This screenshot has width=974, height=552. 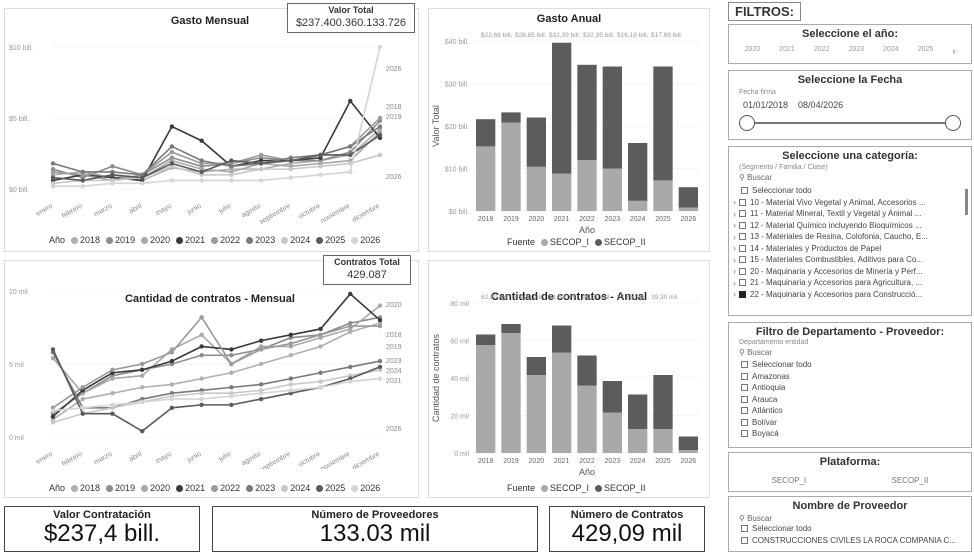 What do you see at coordinates (856, 49) in the screenshot?
I see `year-option: 2023` at bounding box center [856, 49].